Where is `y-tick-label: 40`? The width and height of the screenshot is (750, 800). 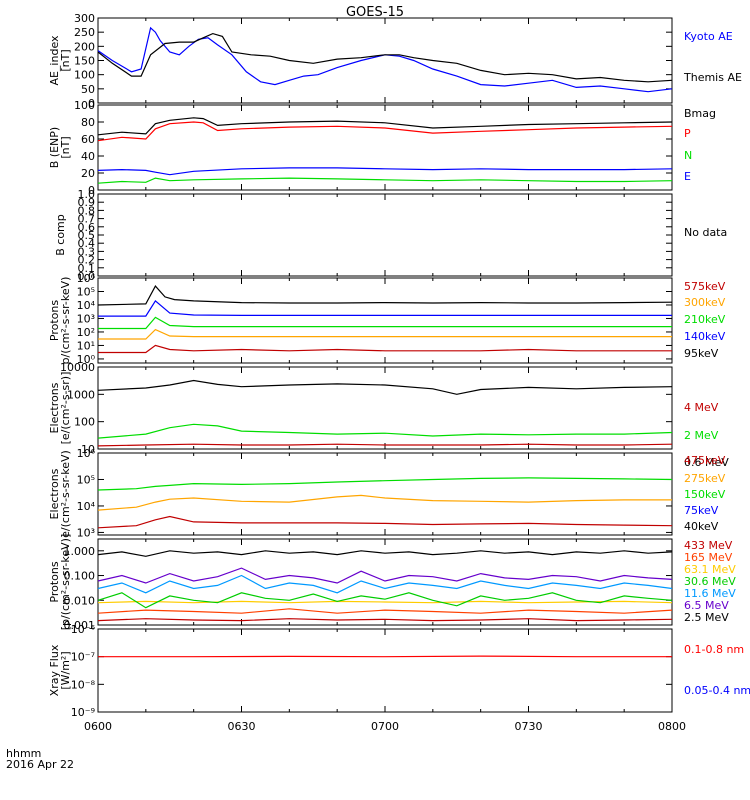
y-tick-label: 40 is located at coordinates (88, 156).